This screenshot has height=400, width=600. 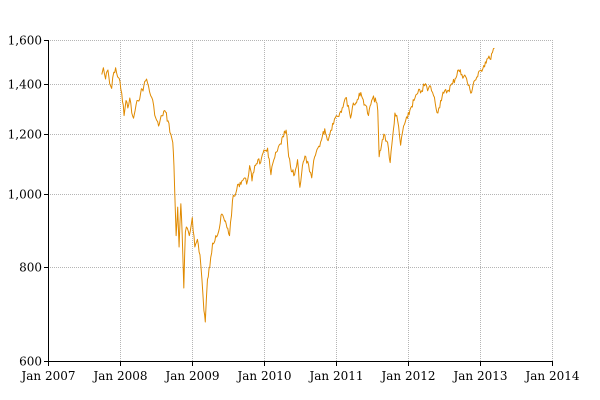 I want to click on y-tick-label: 1,000, so click(x=25, y=195).